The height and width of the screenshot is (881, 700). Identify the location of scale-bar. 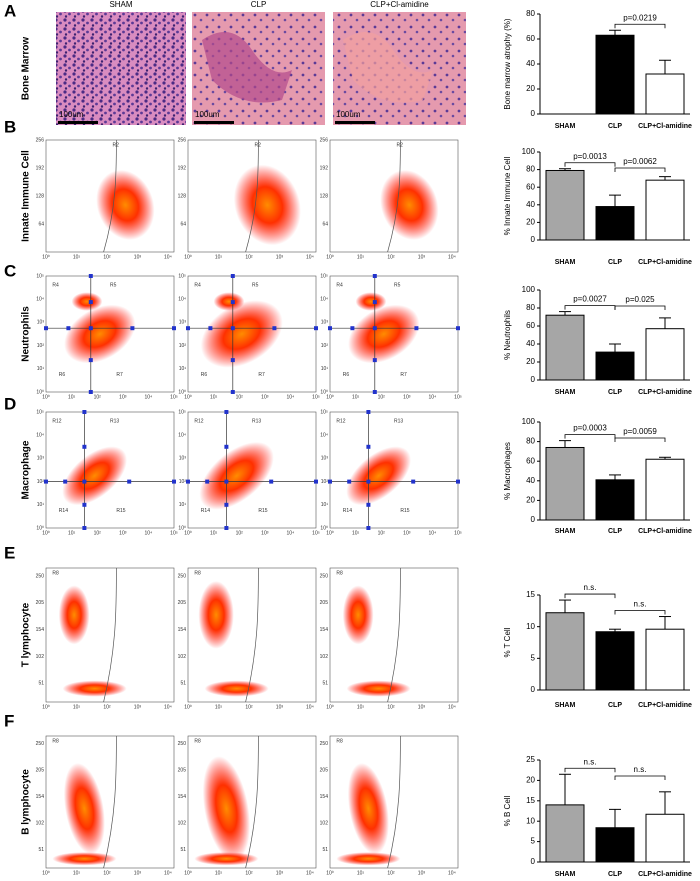
(214, 122).